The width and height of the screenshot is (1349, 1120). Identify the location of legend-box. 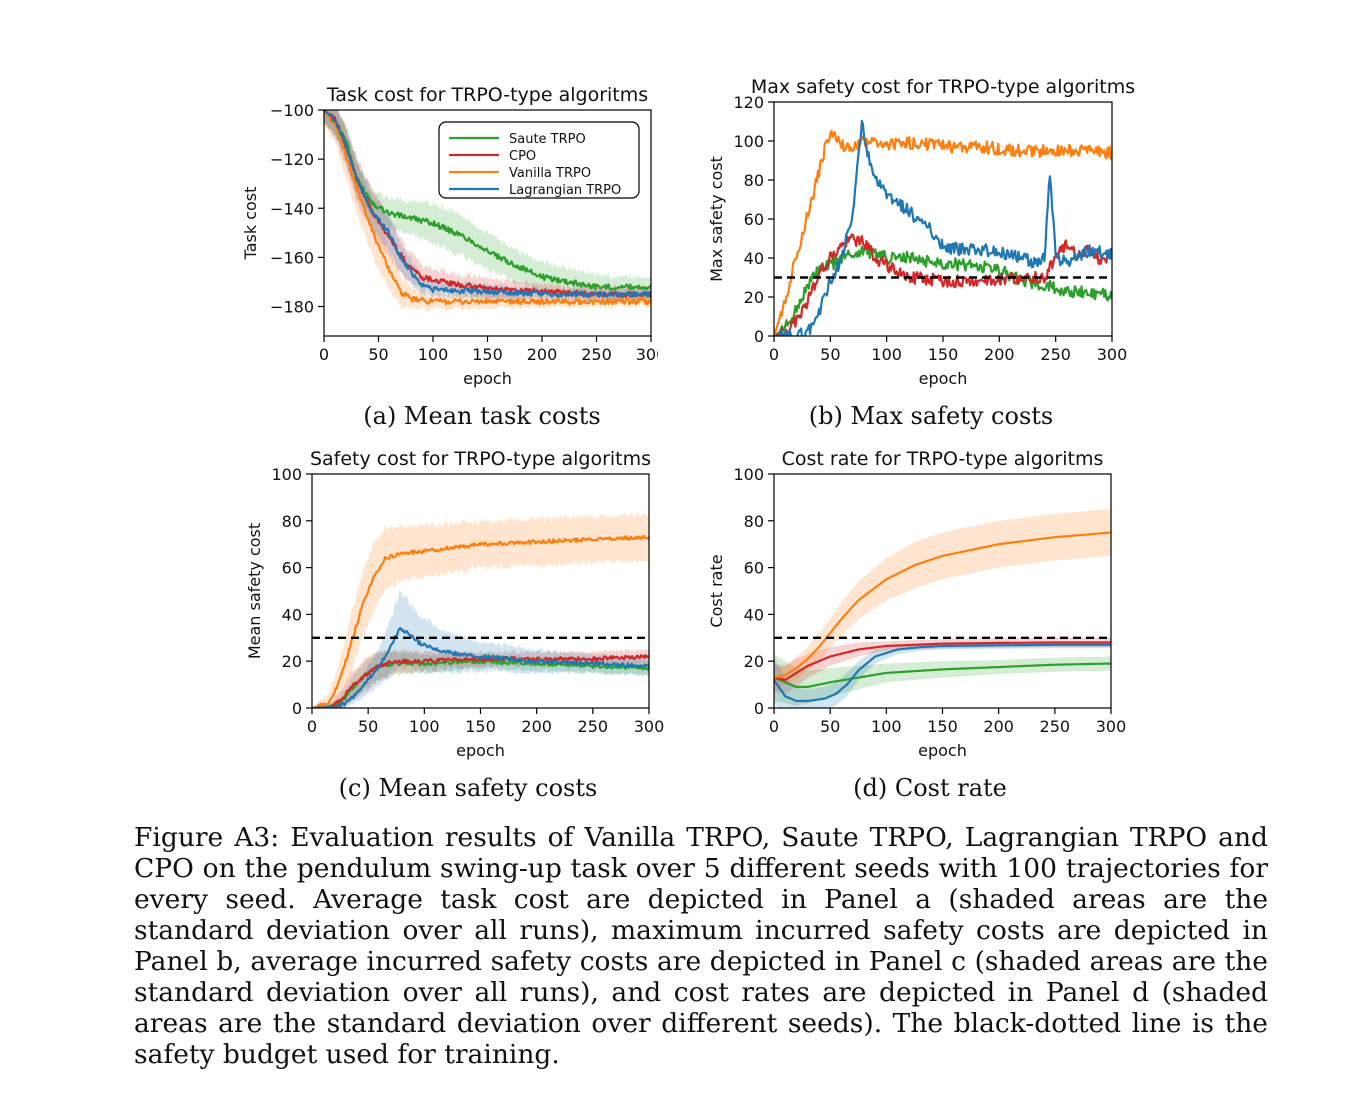
(539, 160).